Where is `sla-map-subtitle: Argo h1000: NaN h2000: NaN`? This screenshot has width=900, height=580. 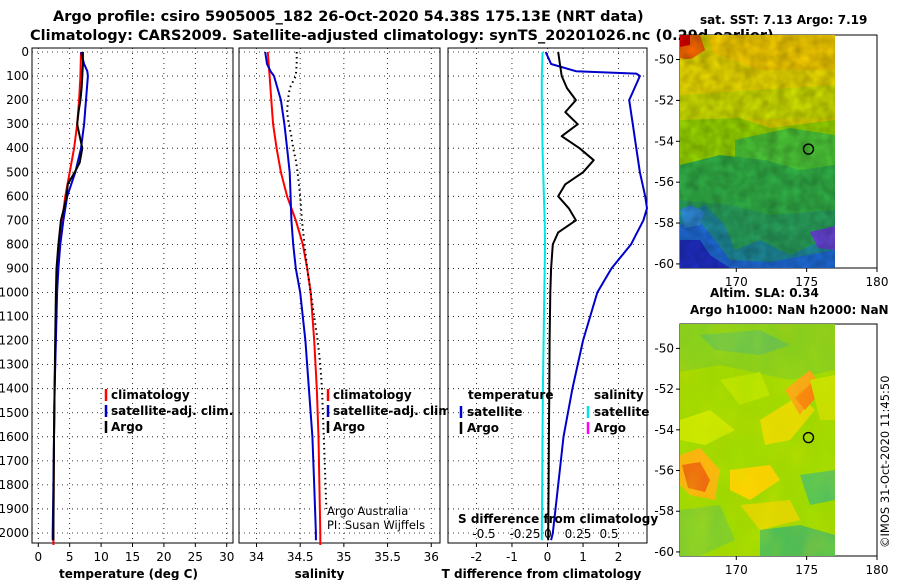
sla-map-subtitle: Argo h1000: NaN h2000: NaN is located at coordinates (789, 310).